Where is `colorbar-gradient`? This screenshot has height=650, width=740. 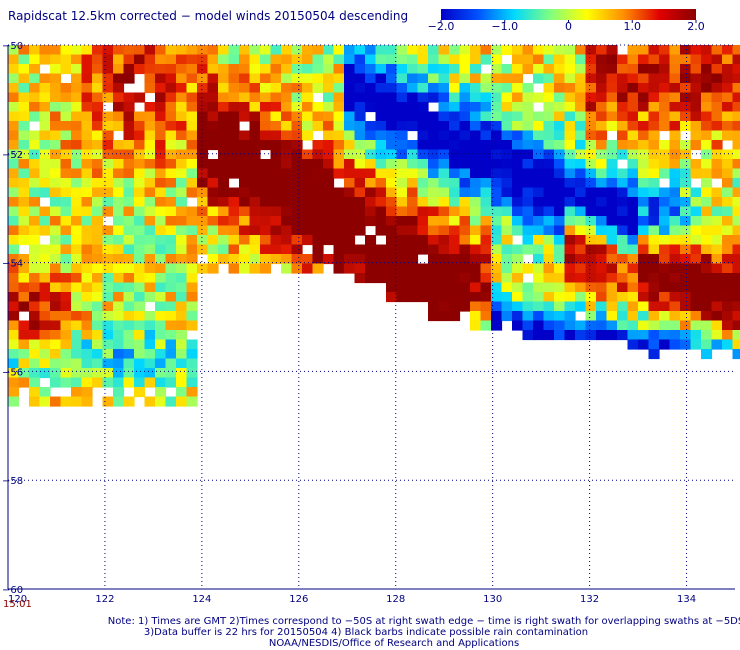 colorbar-gradient is located at coordinates (568, 14).